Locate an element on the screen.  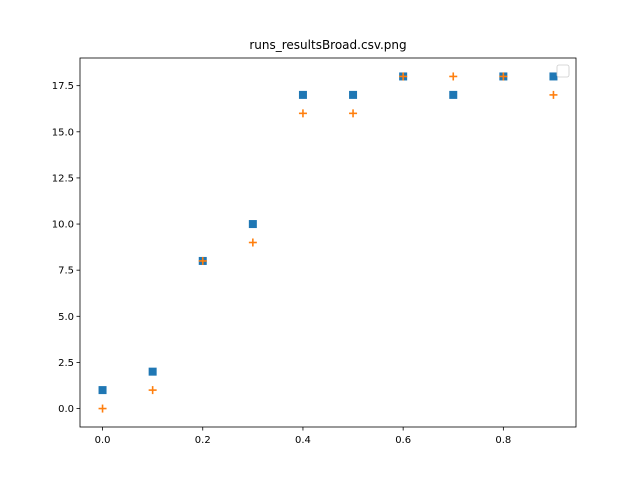
legend-box is located at coordinates (563, 71).